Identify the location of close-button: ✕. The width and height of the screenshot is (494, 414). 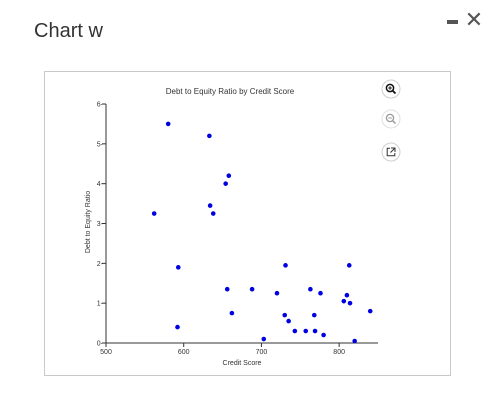
(474, 19).